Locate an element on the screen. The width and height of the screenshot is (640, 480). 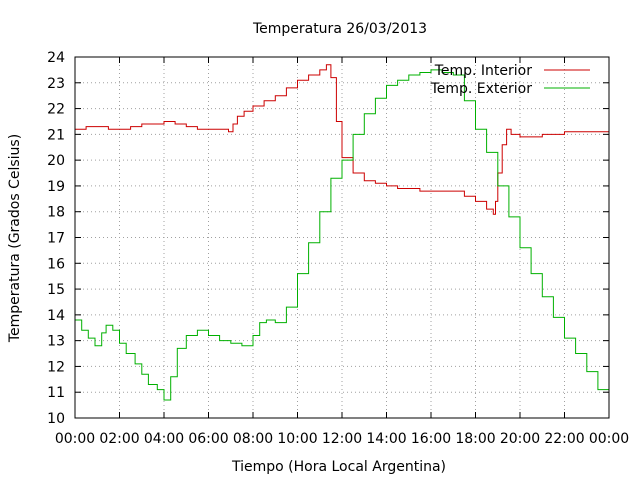
legend-label-temp-interior: Temp. Interior is located at coordinates (483, 71).